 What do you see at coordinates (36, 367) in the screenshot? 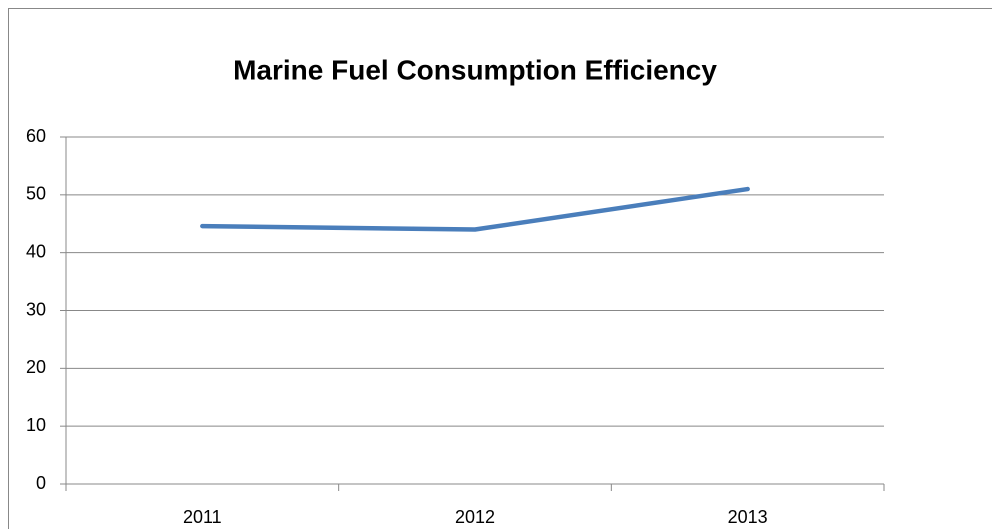
I see `y-tick-label: 20` at bounding box center [36, 367].